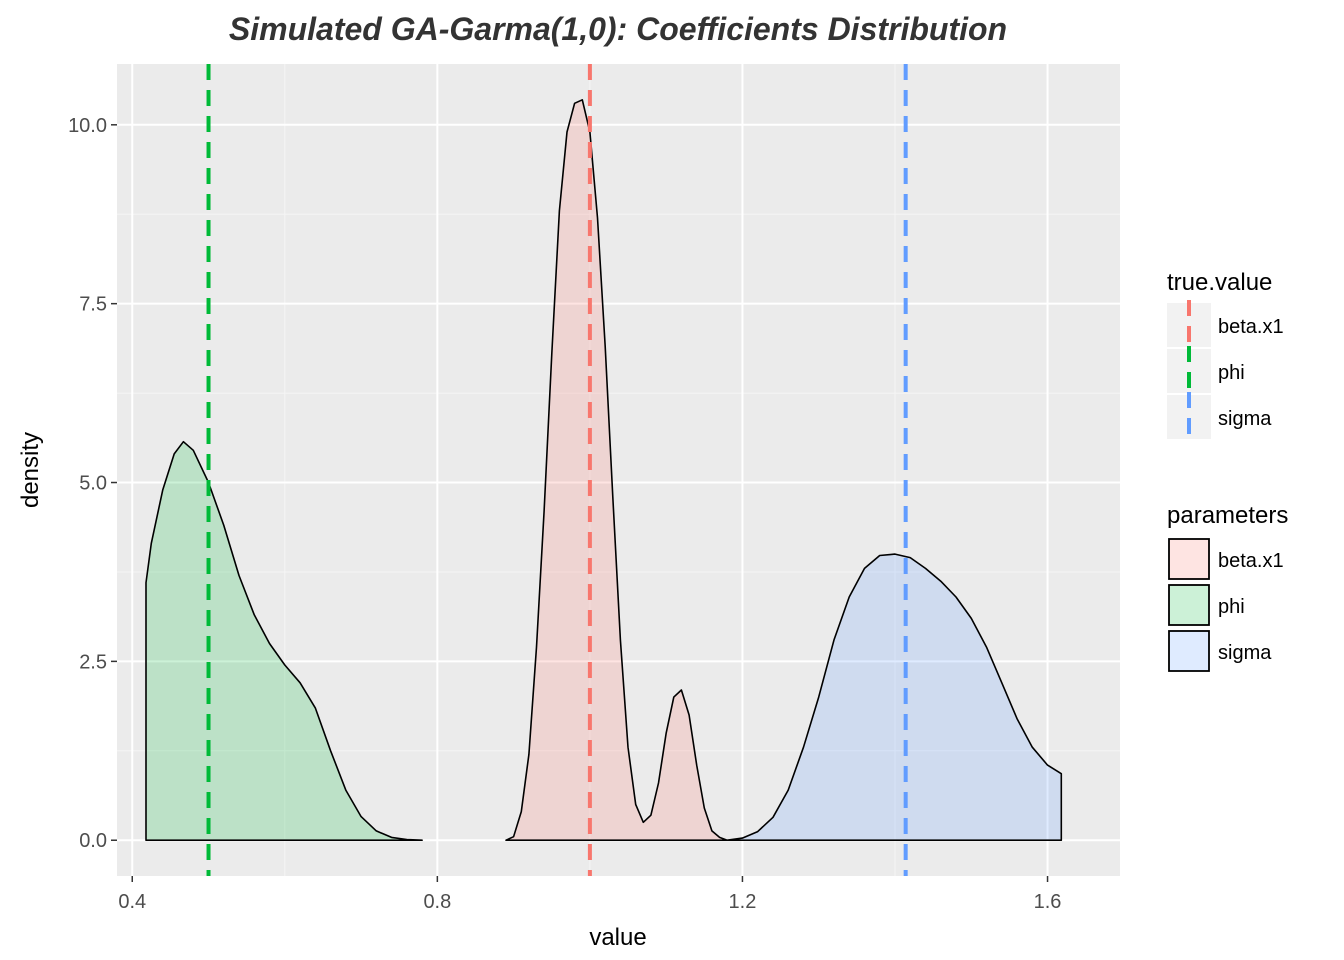 This screenshot has width=1344, height=960. I want to click on legend-key-fill-sigma, so click(1189, 651).